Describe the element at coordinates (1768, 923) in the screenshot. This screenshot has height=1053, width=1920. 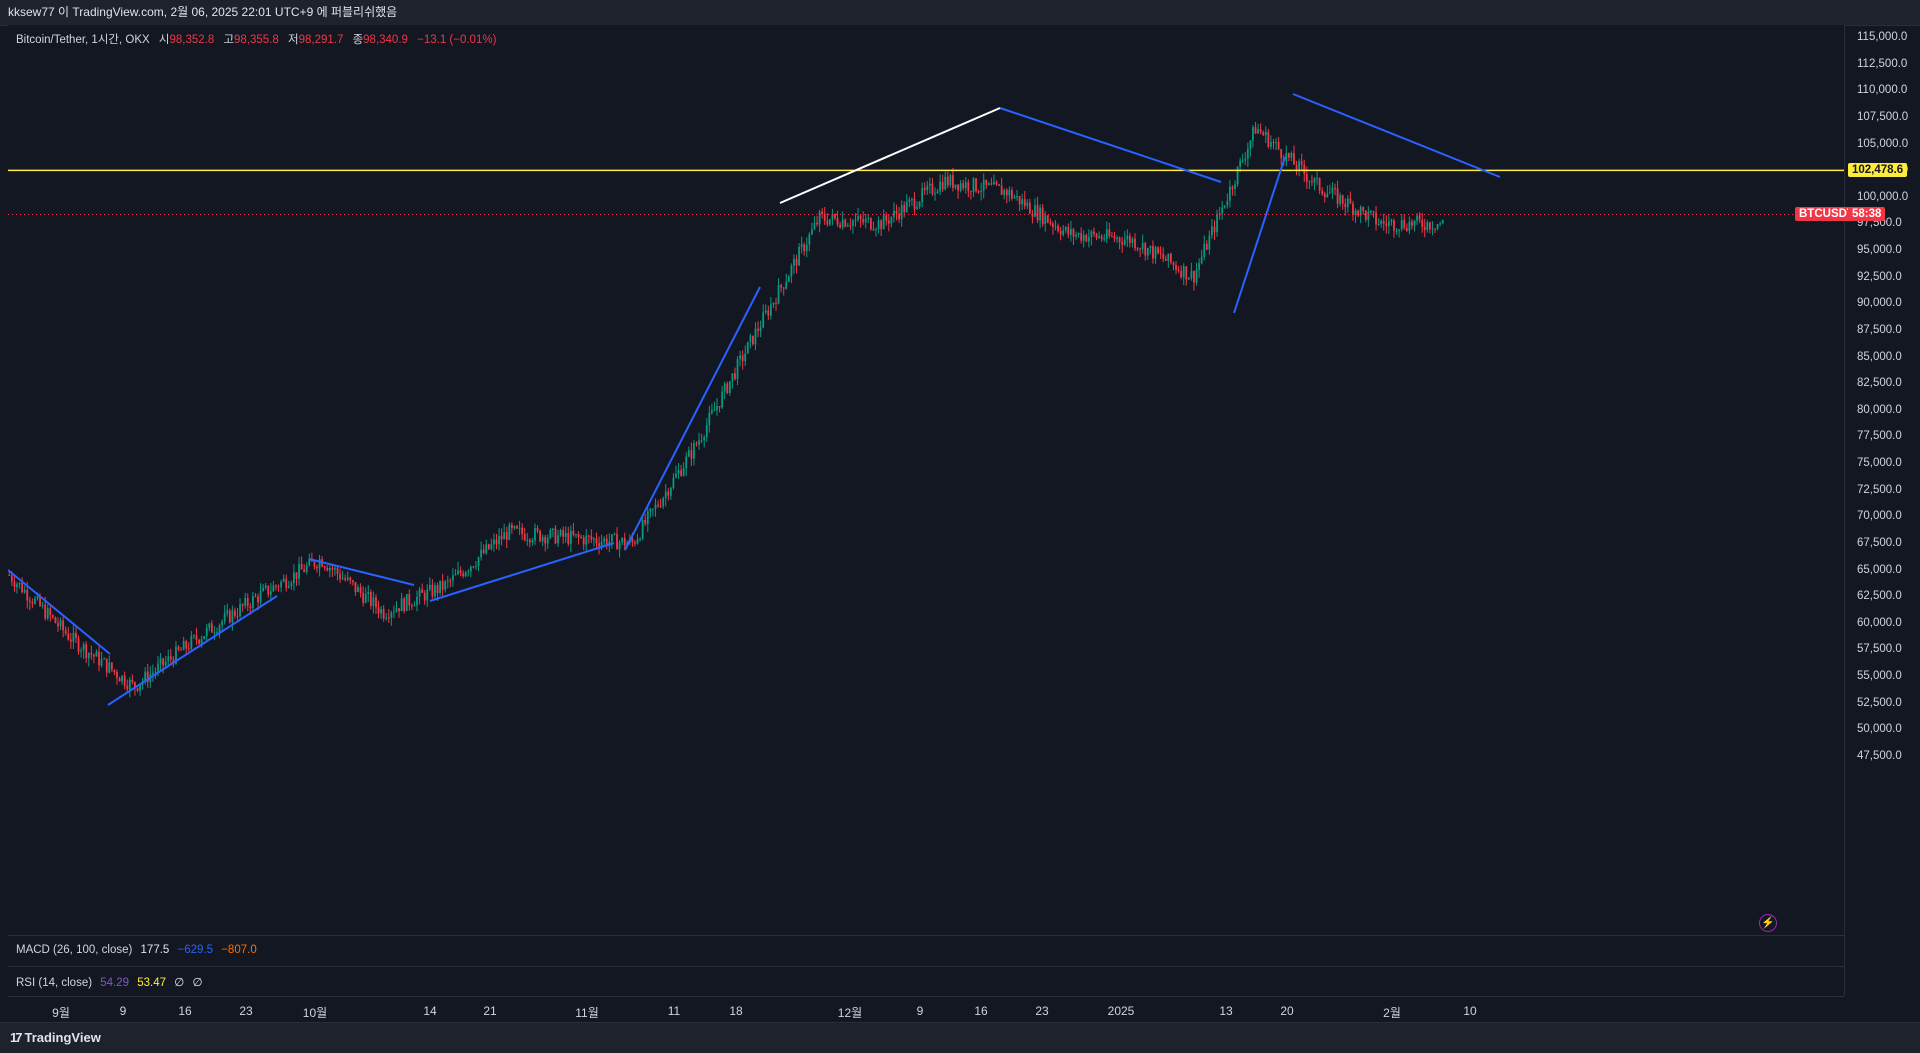
I see `lightning-icon: ⚡` at that location.